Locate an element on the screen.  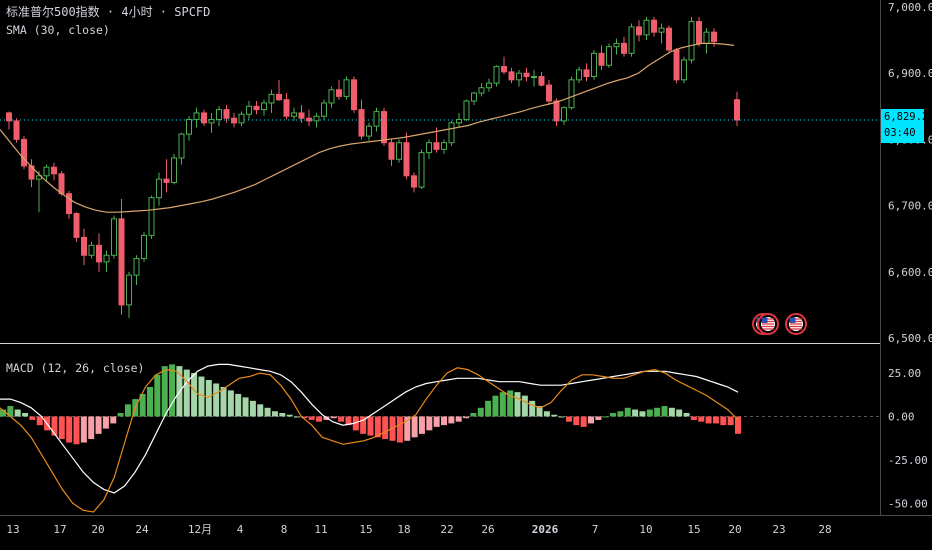
macd-axis: 25.00 0.00 -25.00 -50.00 is located at coordinates (908, 438).